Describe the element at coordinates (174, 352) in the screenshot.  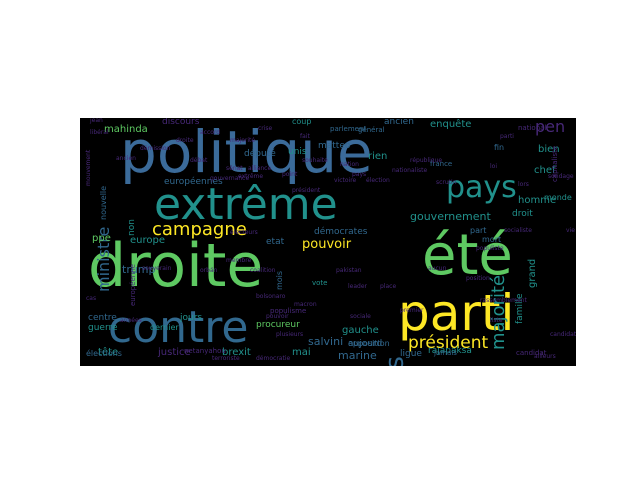
I see `cloud-word: justice` at that location.